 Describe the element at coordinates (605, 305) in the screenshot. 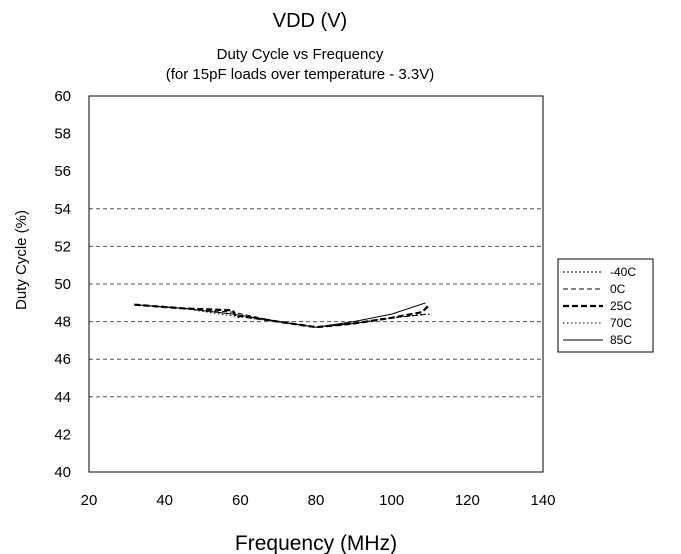

I see `legend: -40C 0C 25C 70C 85C` at that location.